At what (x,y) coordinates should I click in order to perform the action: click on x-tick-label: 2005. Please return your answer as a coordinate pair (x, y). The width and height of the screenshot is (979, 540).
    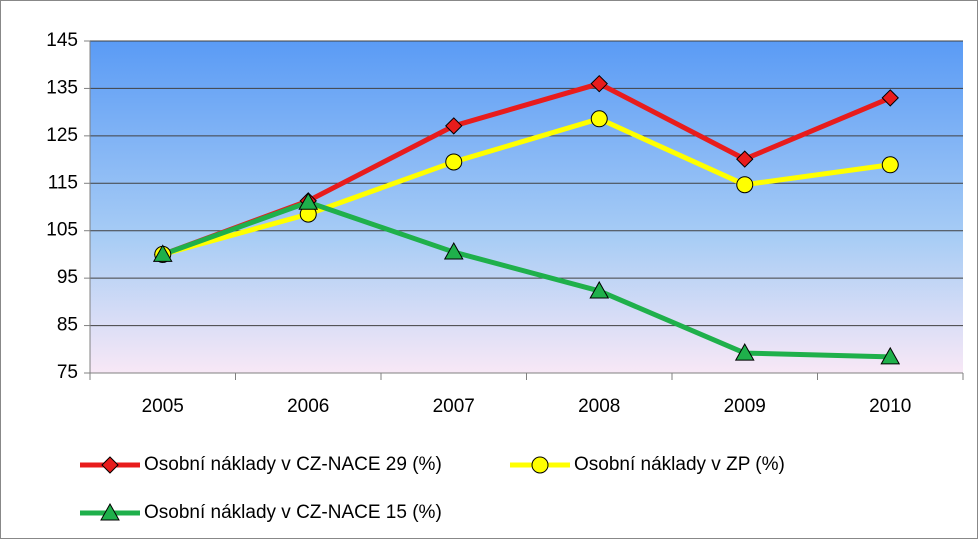
    Looking at the image, I should click on (163, 406).